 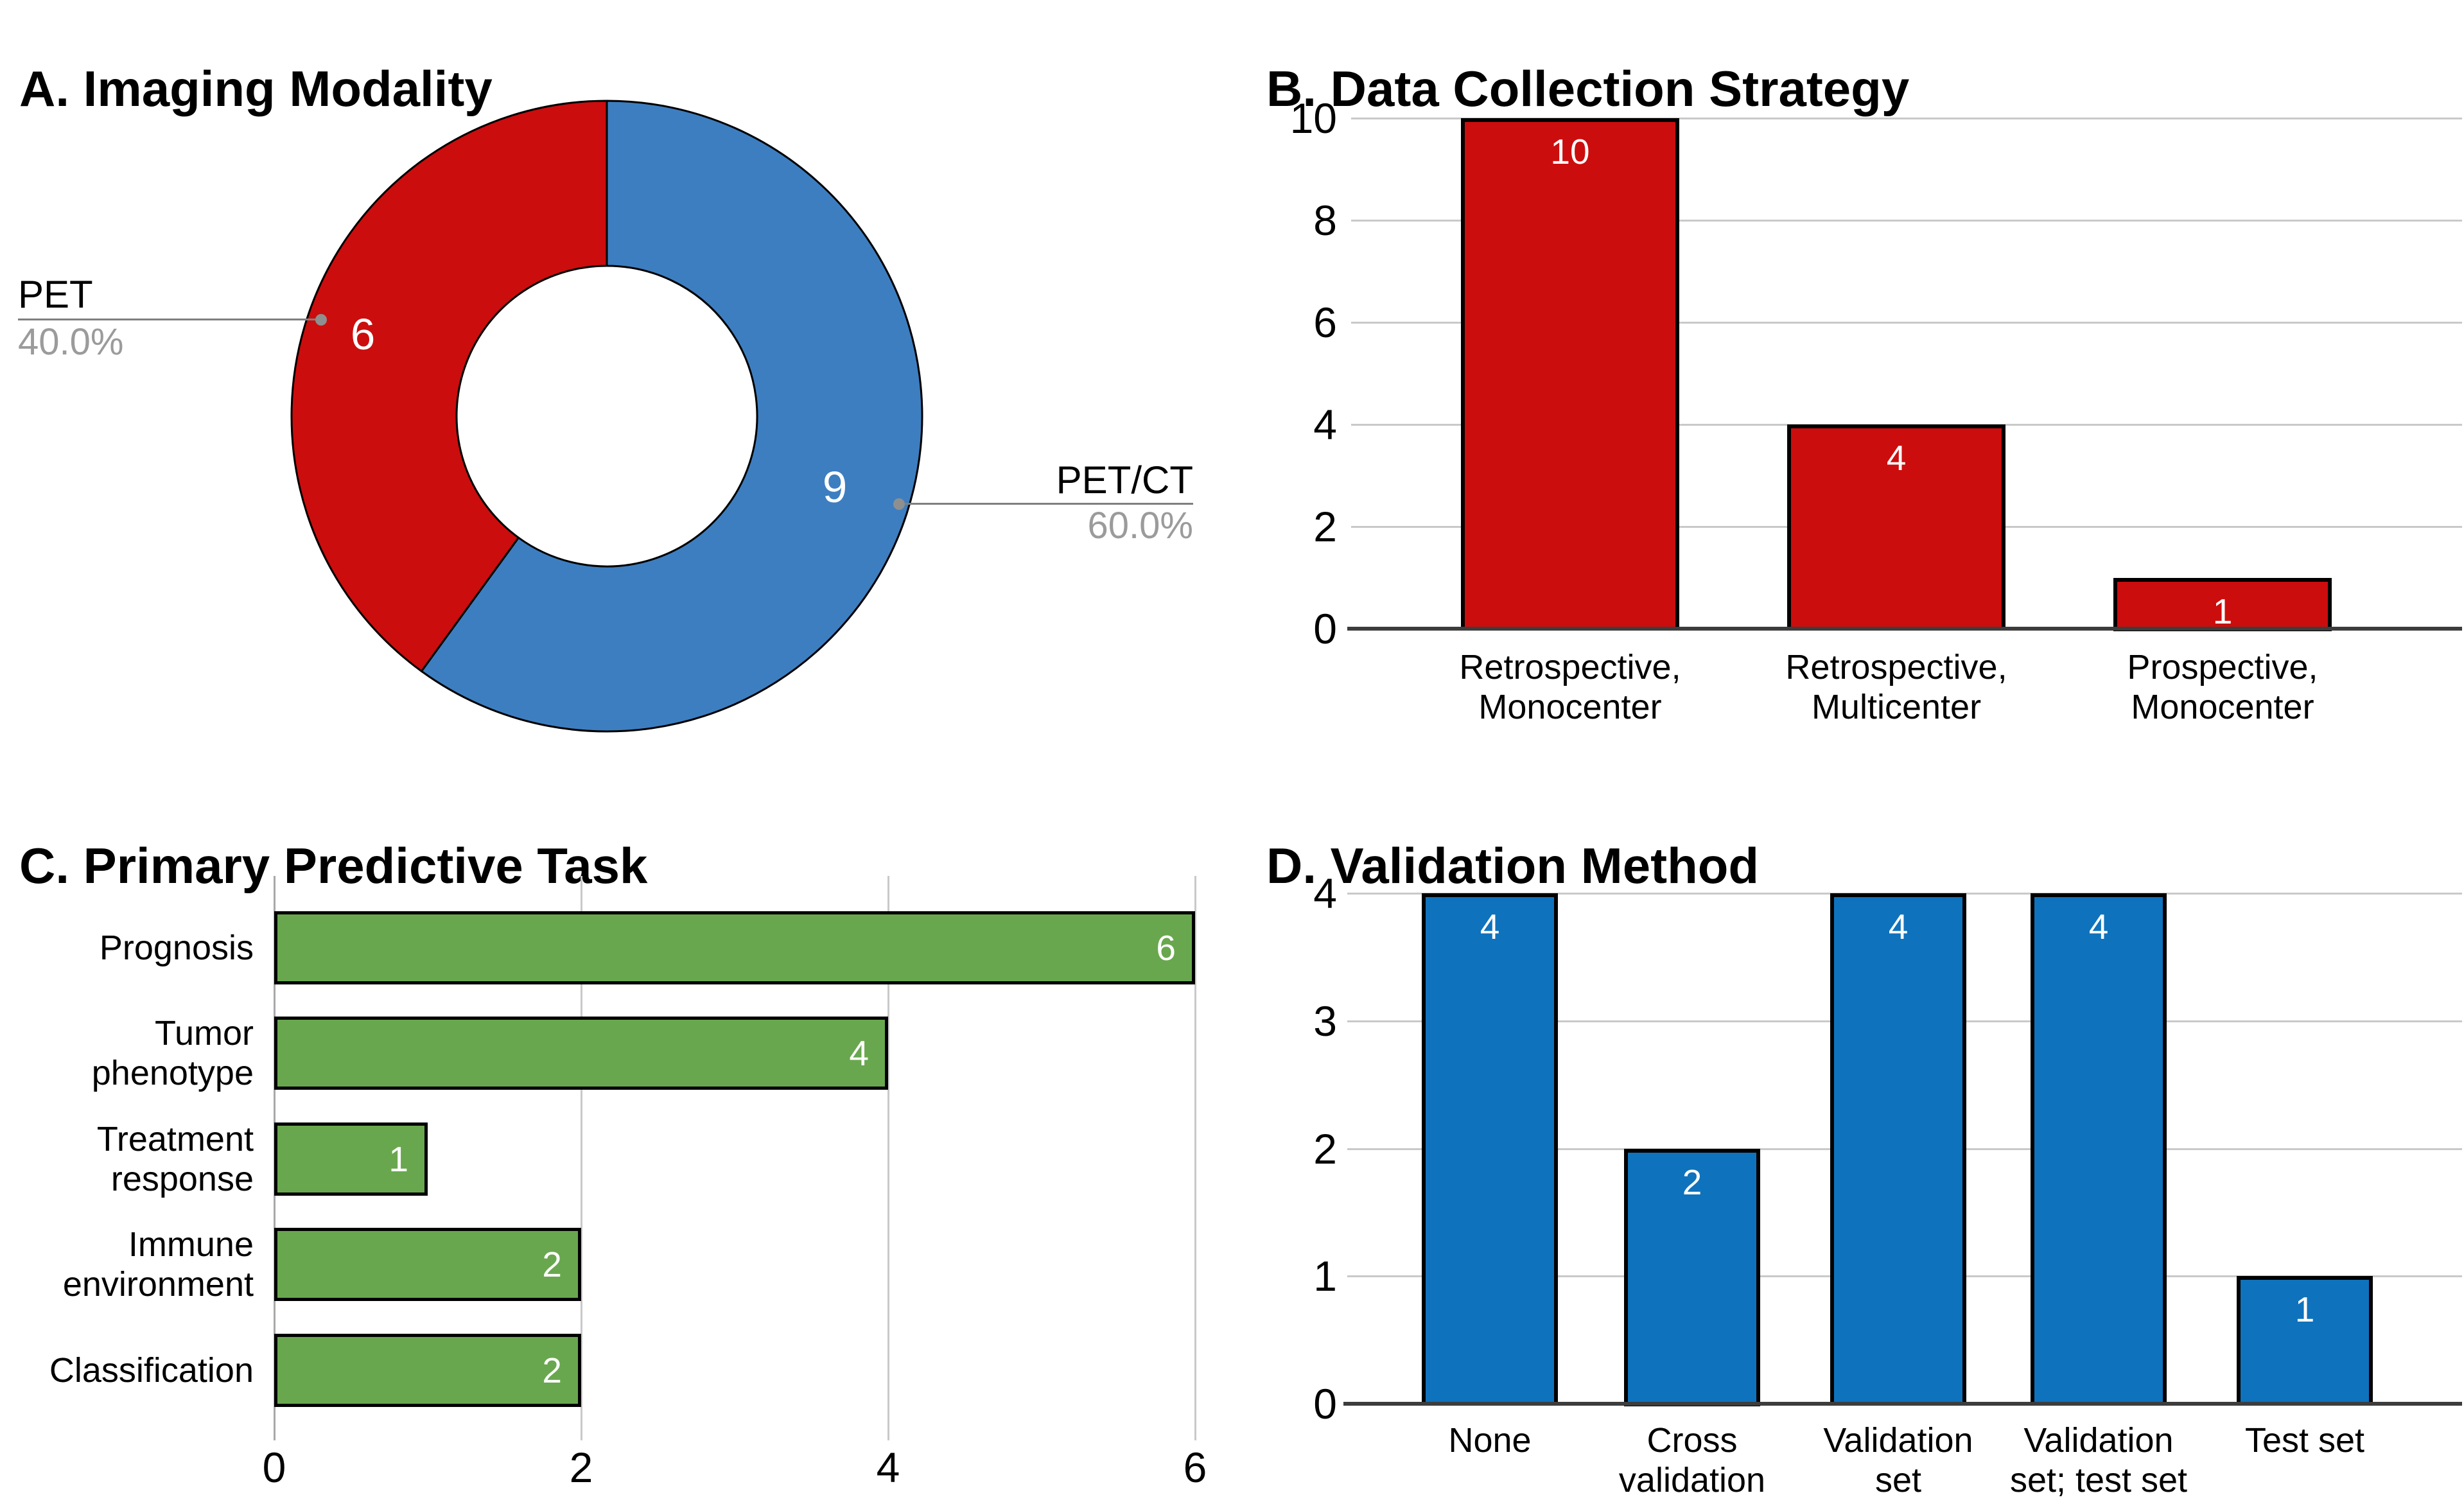 What do you see at coordinates (151, 1370) in the screenshot?
I see `category-label: Classification` at bounding box center [151, 1370].